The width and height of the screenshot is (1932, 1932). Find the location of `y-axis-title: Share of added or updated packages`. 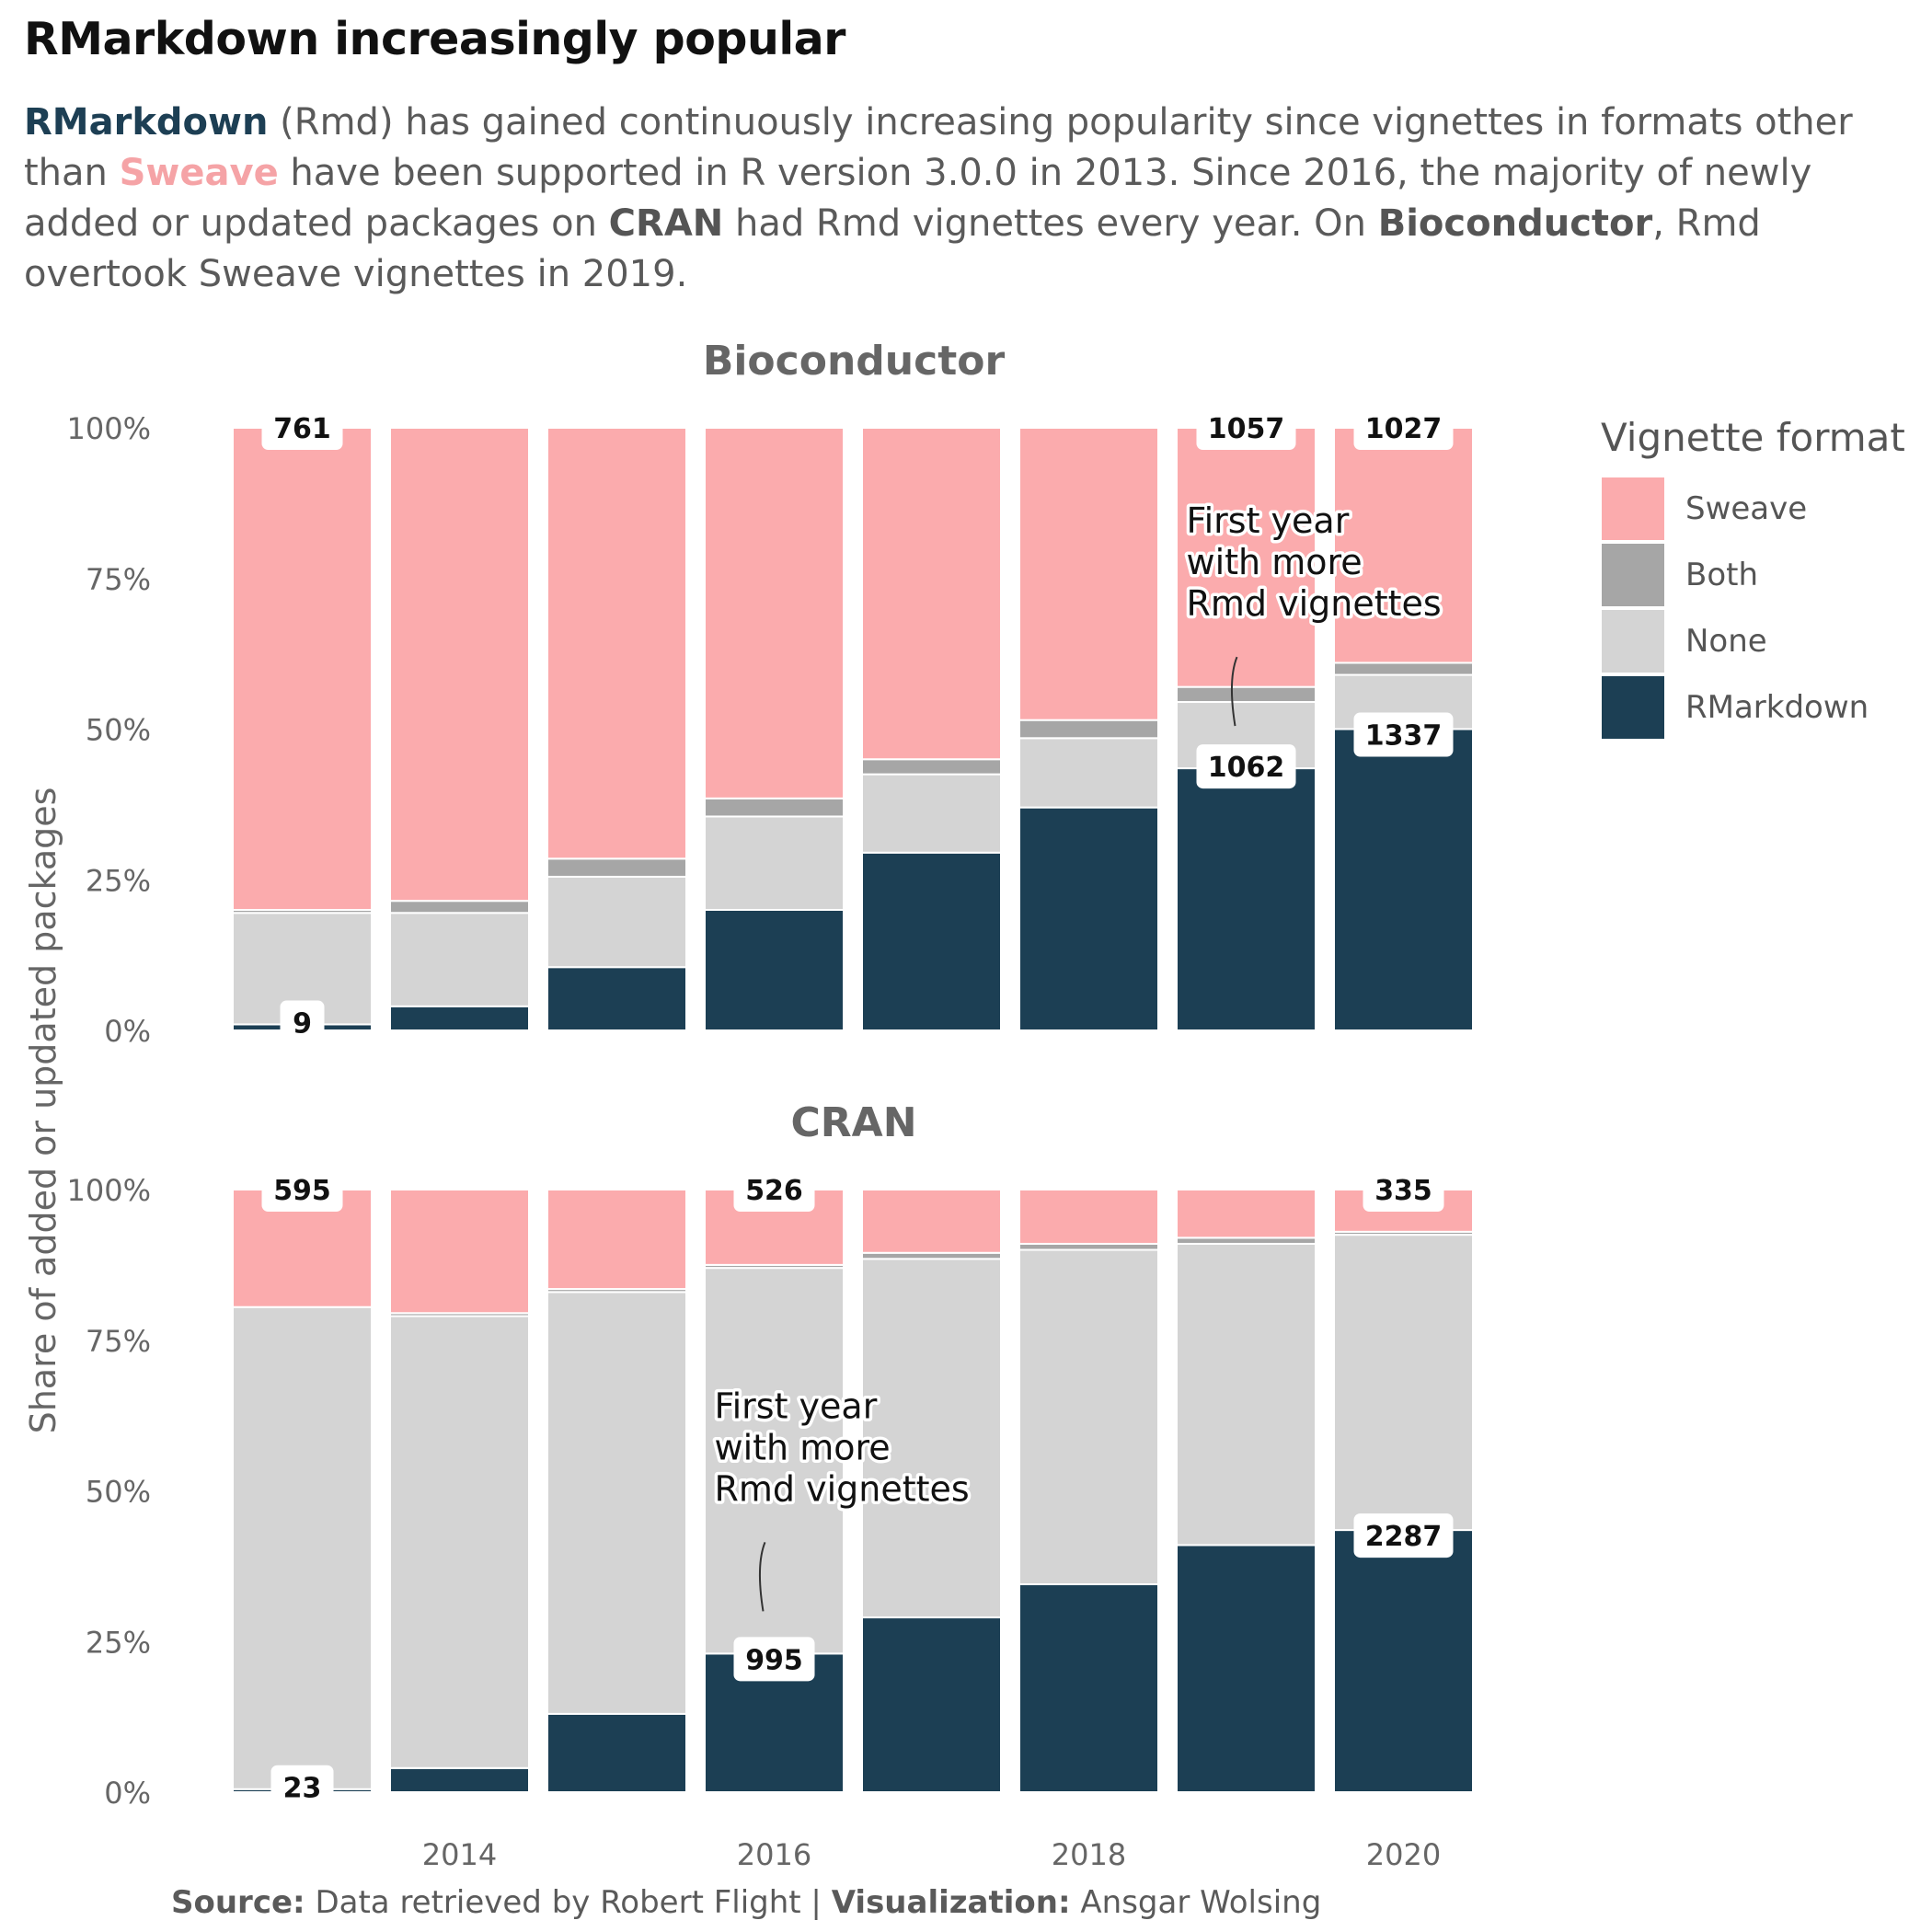

y-axis-title: Share of added or updated packages is located at coordinates (43, 1111).